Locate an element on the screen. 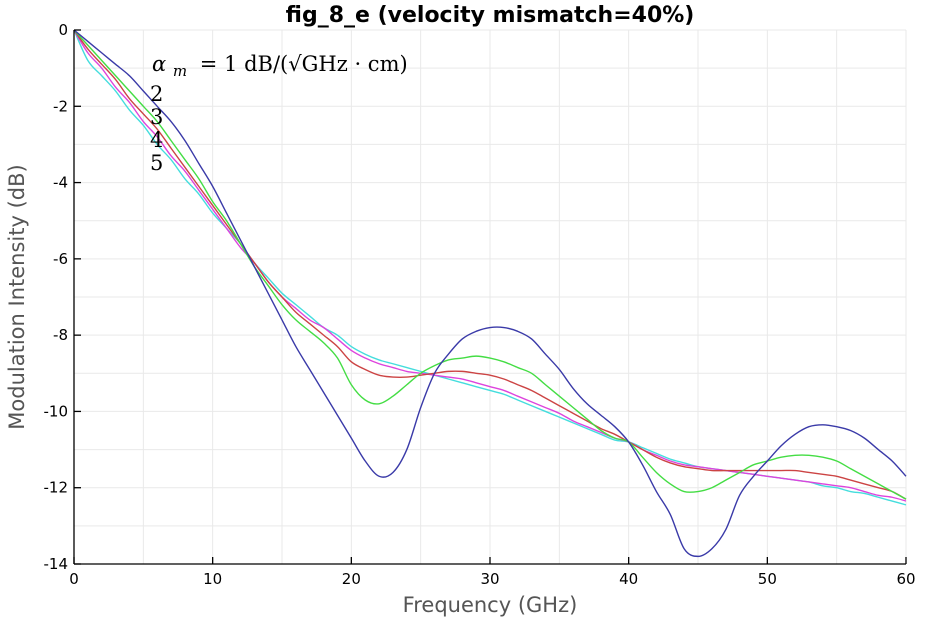  alpha-annotation: α m = 1 dB/(√GHz · cm) is located at coordinates (280, 66).